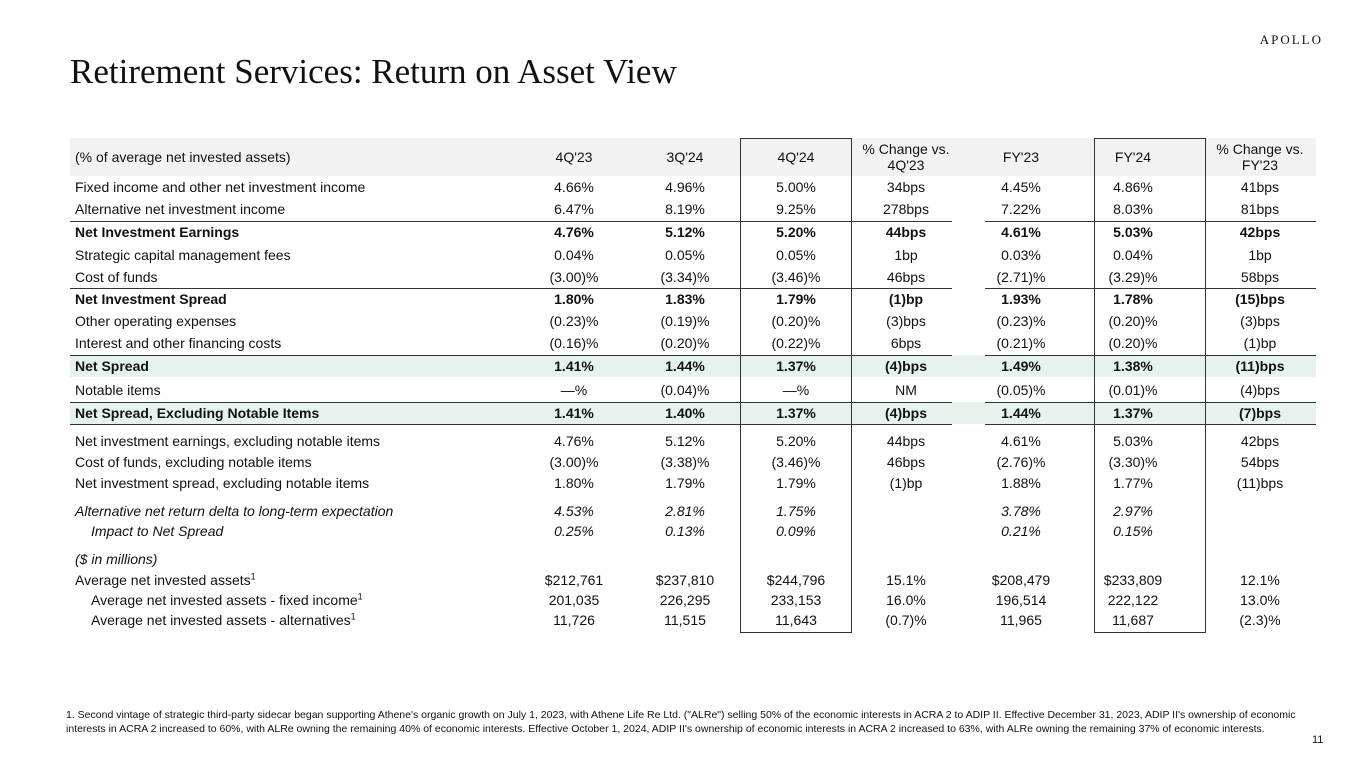 The image size is (1365, 768). I want to click on row-label: Net Investment Spread, so click(151, 299).